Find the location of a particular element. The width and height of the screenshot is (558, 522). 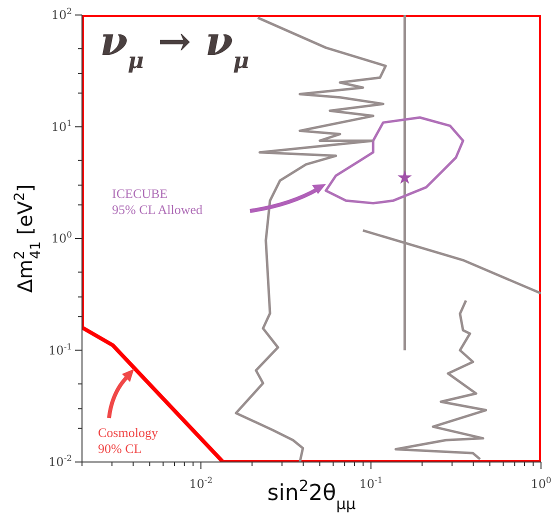

annotation: Cosmology 90% CL is located at coordinates (128, 440).